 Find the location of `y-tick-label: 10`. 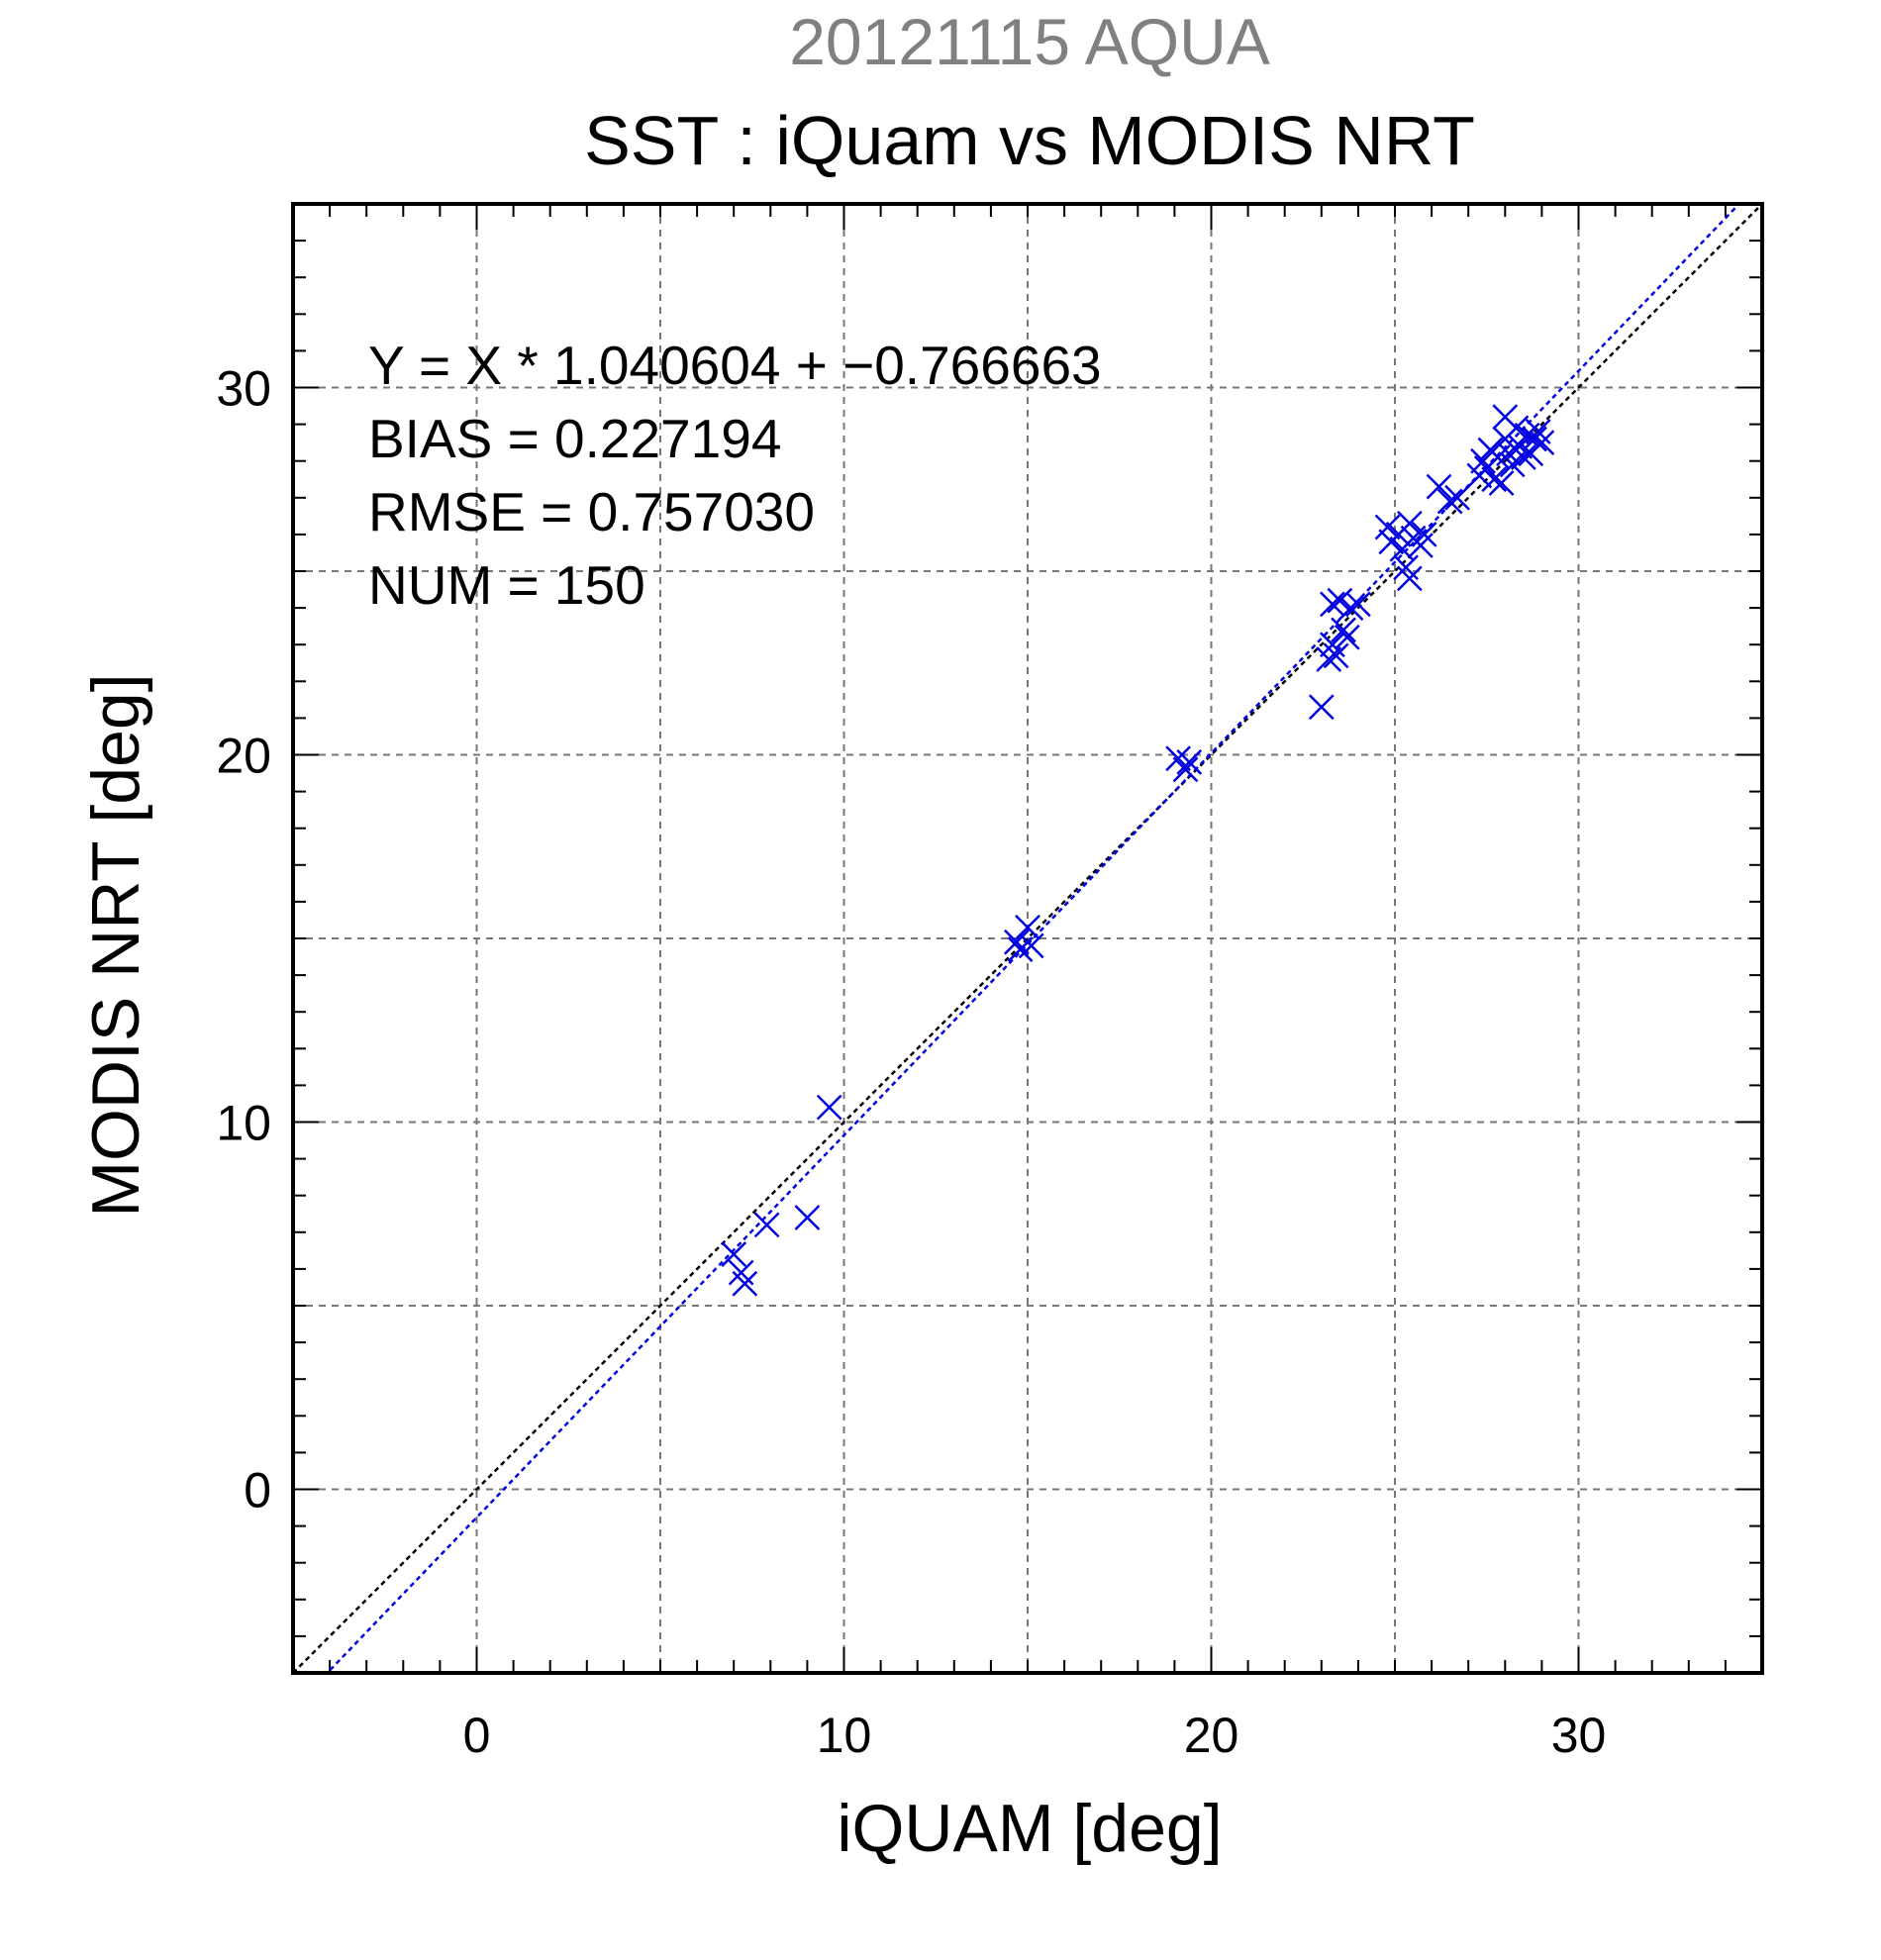

y-tick-label: 10 is located at coordinates (244, 1123).